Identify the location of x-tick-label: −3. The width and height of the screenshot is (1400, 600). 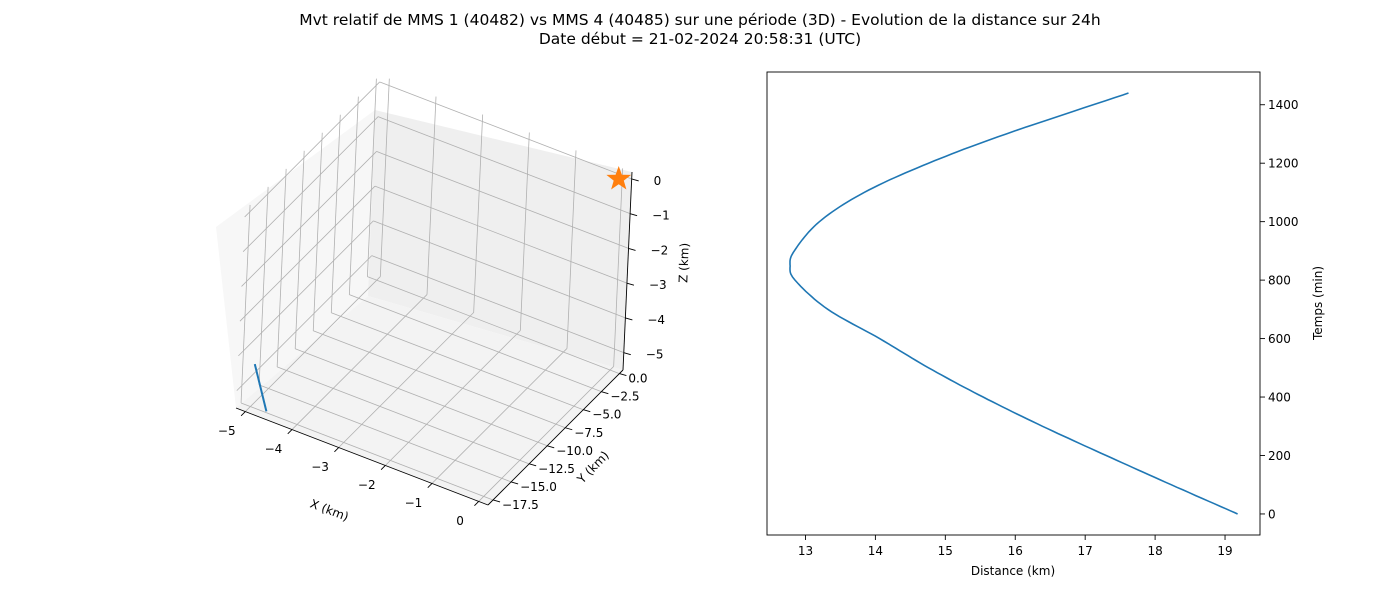
(320, 467).